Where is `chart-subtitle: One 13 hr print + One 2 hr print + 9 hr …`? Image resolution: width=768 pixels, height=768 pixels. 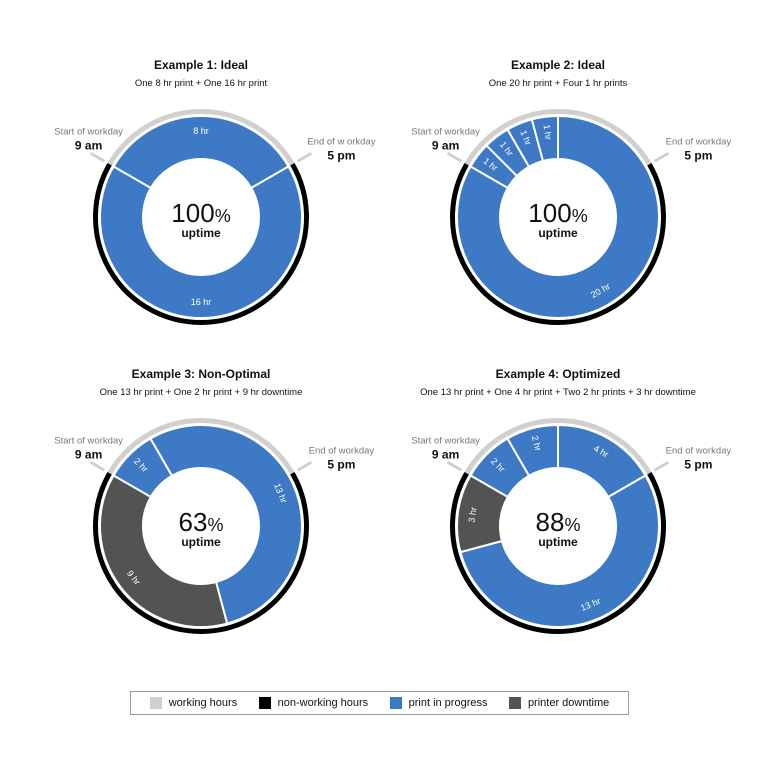
chart-subtitle: One 13 hr print + One 2 hr print + 9 hr … is located at coordinates (201, 392).